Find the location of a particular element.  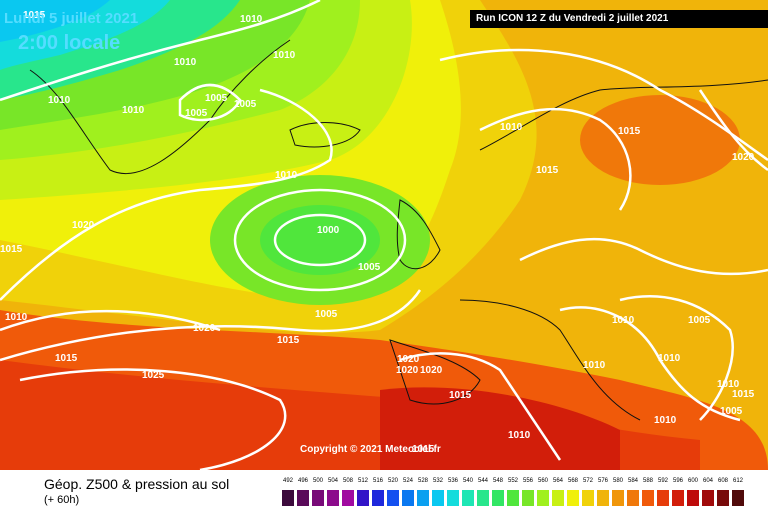

iberia-coast is located at coordinates (435, 372).